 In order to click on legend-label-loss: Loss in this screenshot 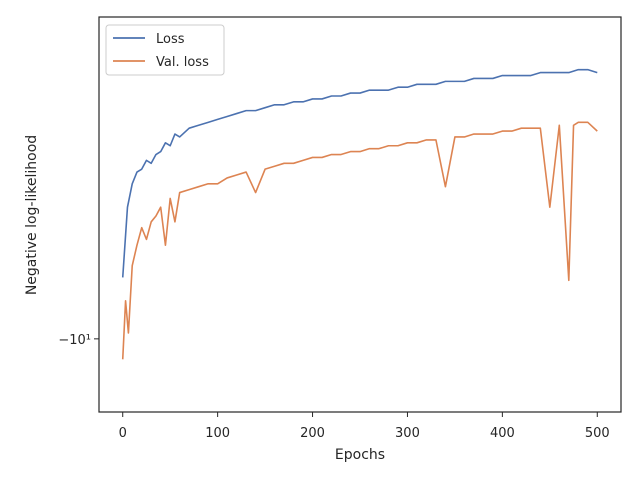, I will do `click(170, 39)`.